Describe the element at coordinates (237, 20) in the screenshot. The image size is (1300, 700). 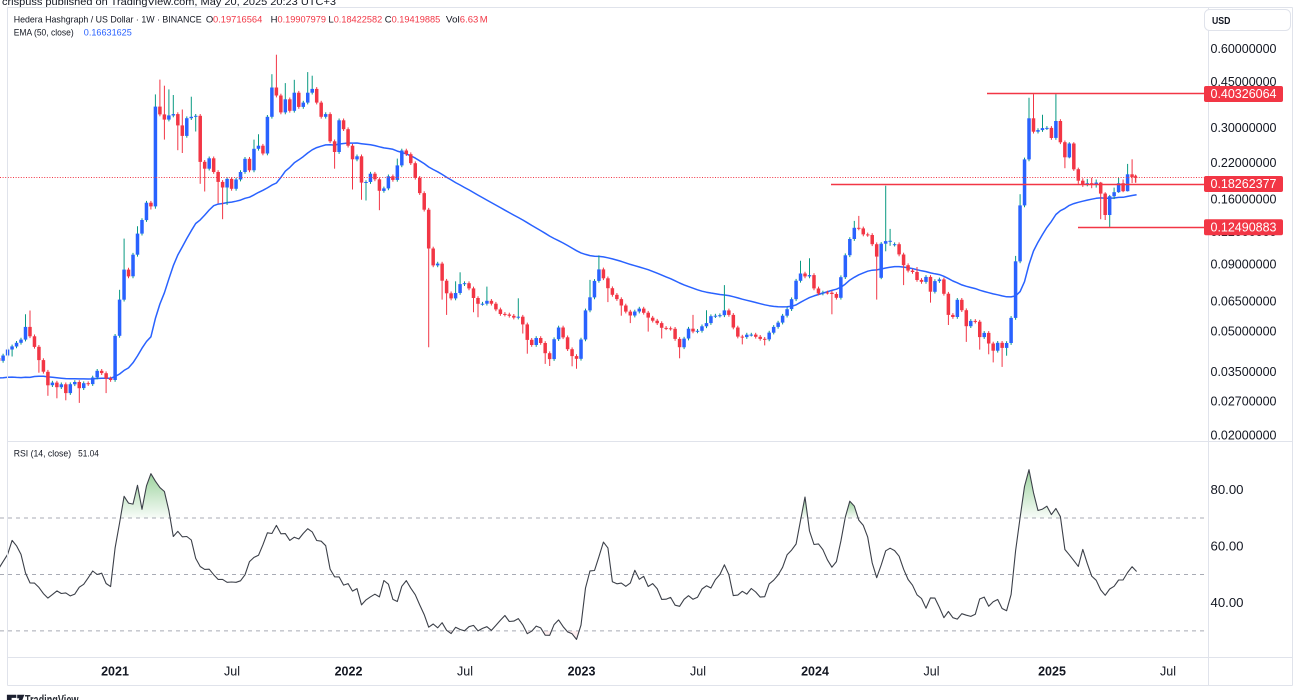
I see `svg-text: 0.19716564` at that location.